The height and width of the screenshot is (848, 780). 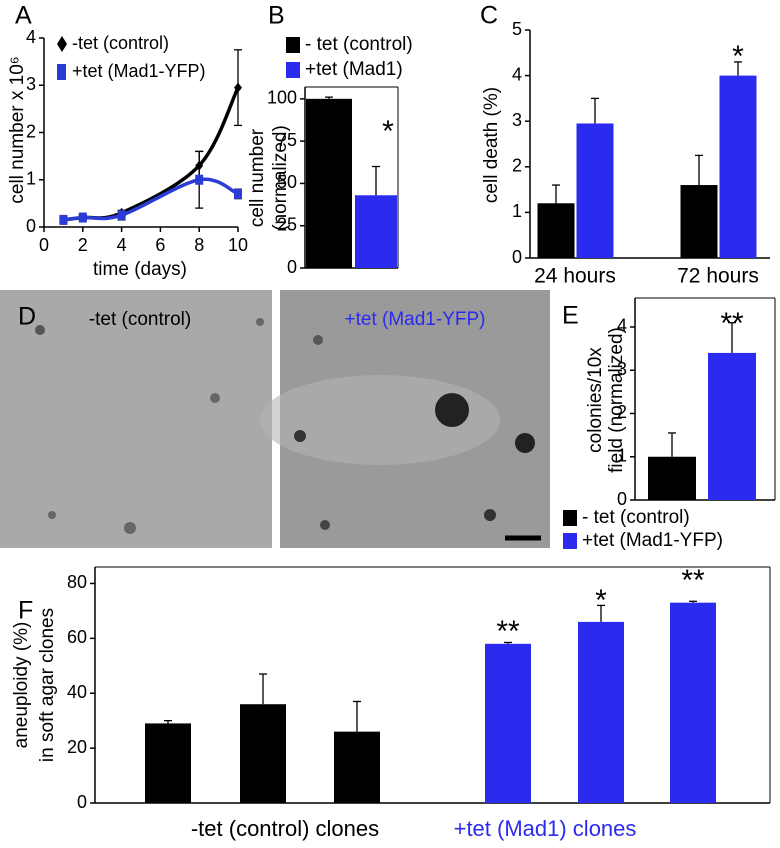 What do you see at coordinates (140, 319) in the screenshot?
I see `image-caption: -tet (control)` at bounding box center [140, 319].